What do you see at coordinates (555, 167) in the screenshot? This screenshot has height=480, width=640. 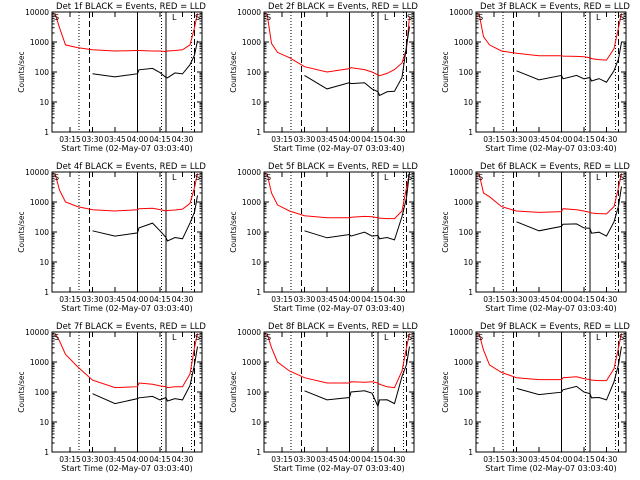 I see `panel-title: Det 6f BLACK = Events, RED = LLD` at bounding box center [555, 167].